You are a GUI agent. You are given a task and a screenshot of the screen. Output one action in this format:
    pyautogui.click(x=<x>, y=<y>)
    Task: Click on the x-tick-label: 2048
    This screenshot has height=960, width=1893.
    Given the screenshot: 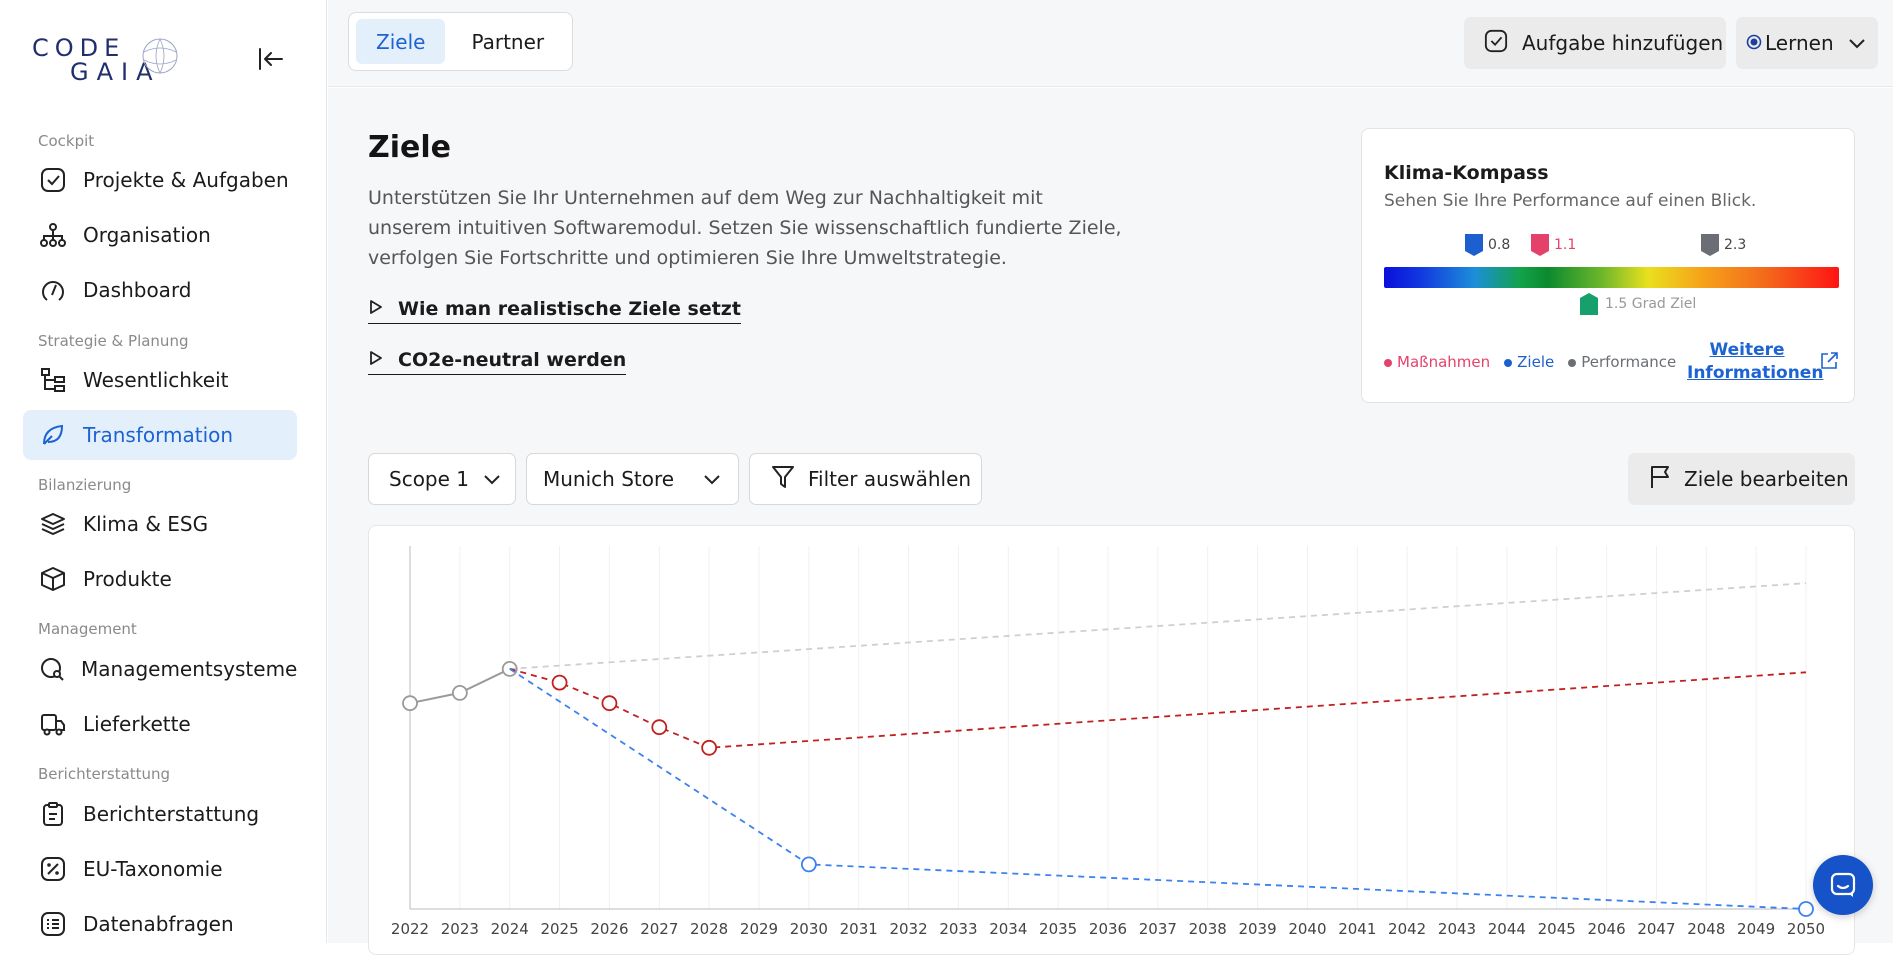 What is the action you would take?
    pyautogui.click(x=1706, y=929)
    